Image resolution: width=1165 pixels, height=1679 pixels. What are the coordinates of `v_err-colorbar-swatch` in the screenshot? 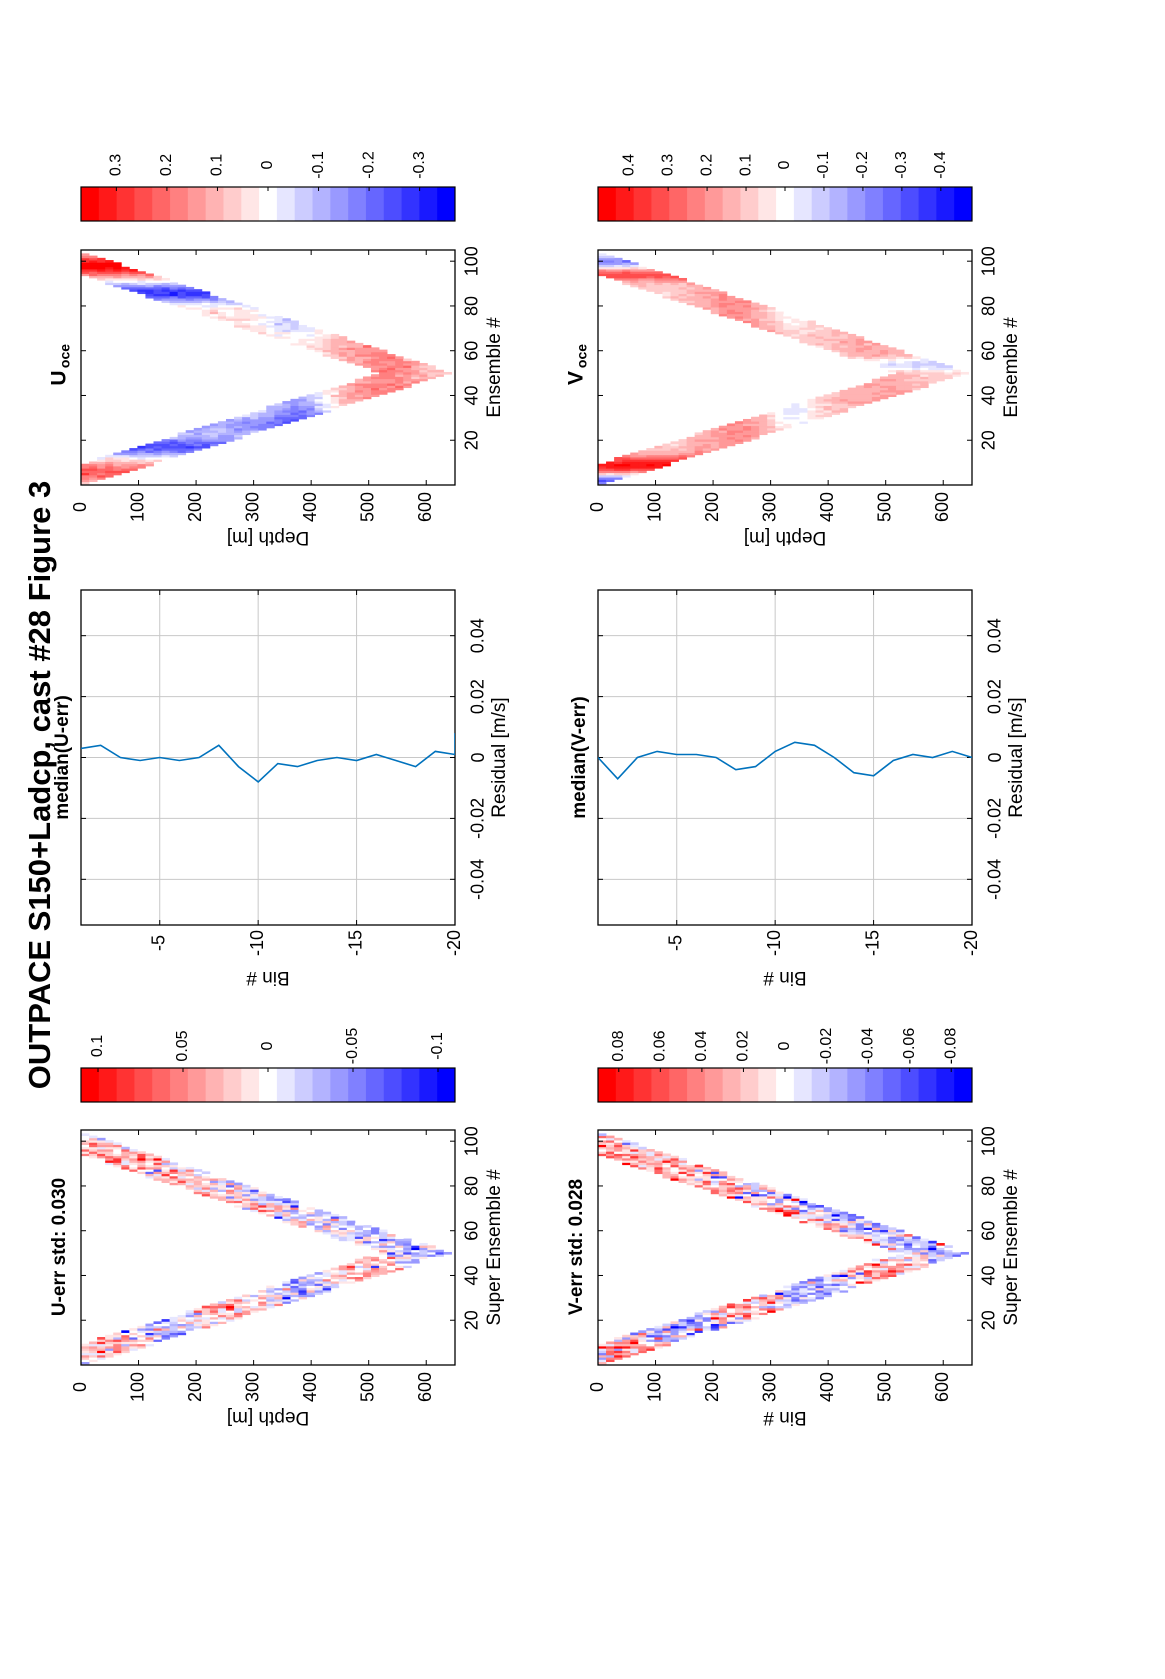 It's located at (678, 1085).